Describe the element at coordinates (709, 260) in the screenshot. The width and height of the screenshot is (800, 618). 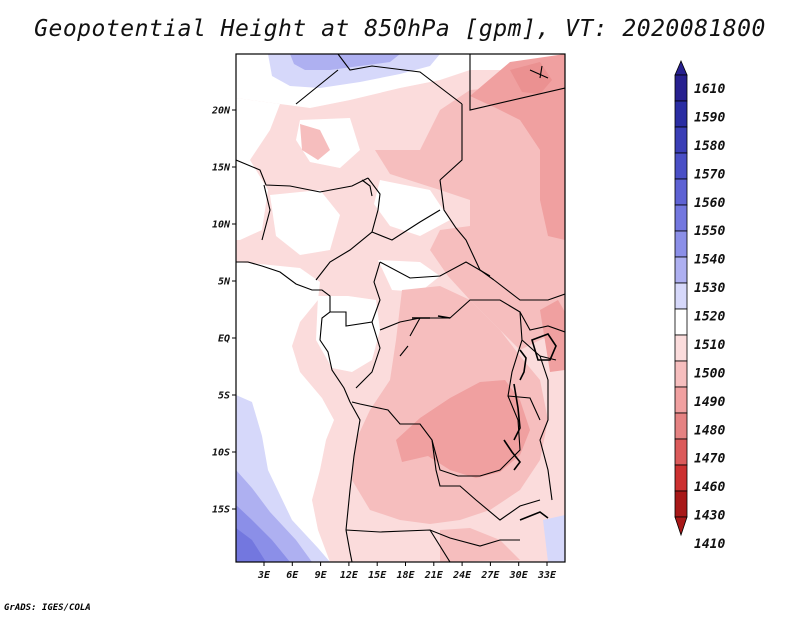
I see `colorbar-label: 1540` at that location.